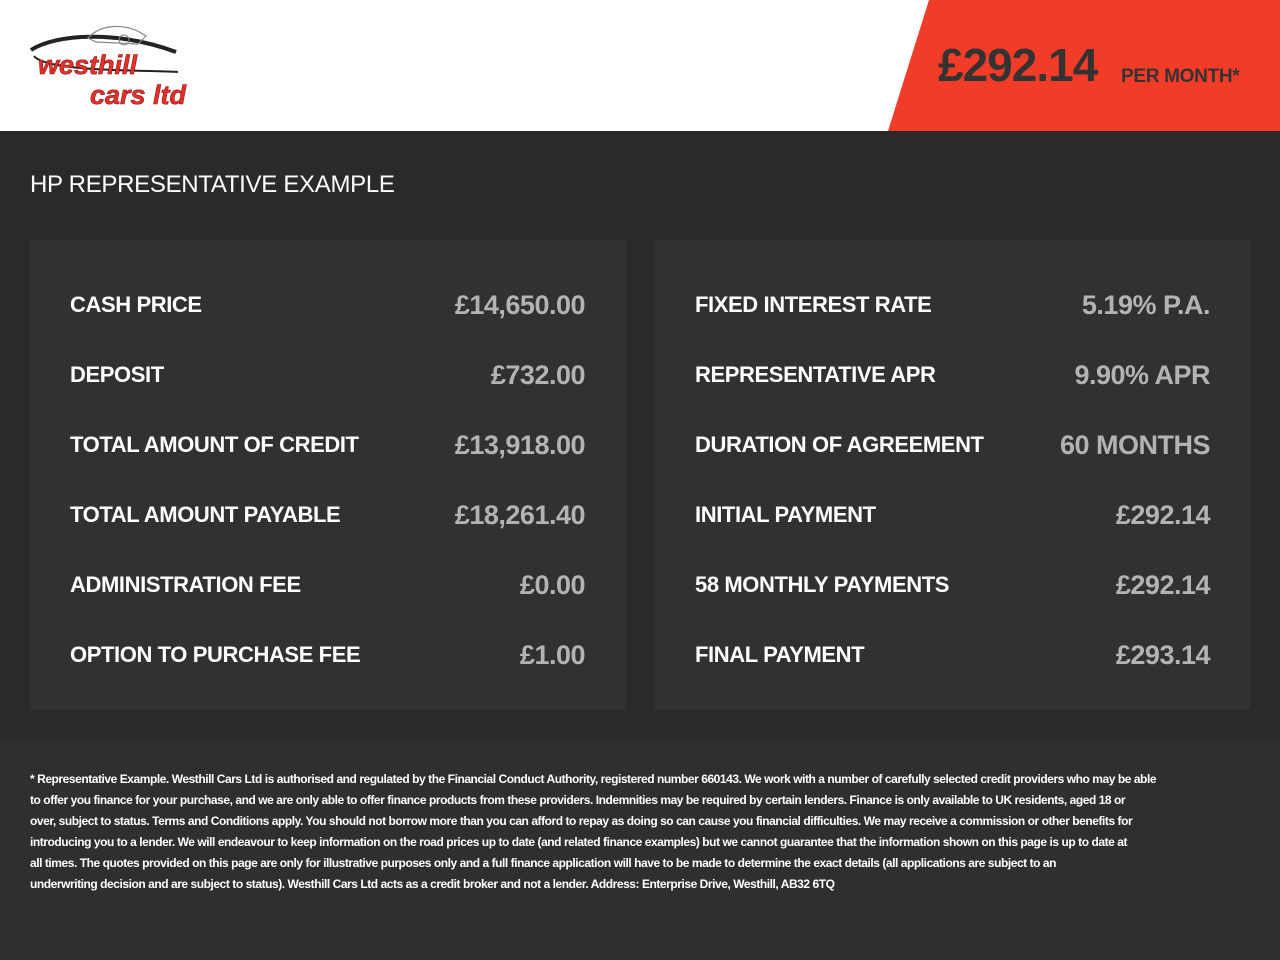 This screenshot has height=960, width=1280. What do you see at coordinates (328, 585) in the screenshot?
I see `finance-row: ADMINISTRATION FEE £0.00` at bounding box center [328, 585].